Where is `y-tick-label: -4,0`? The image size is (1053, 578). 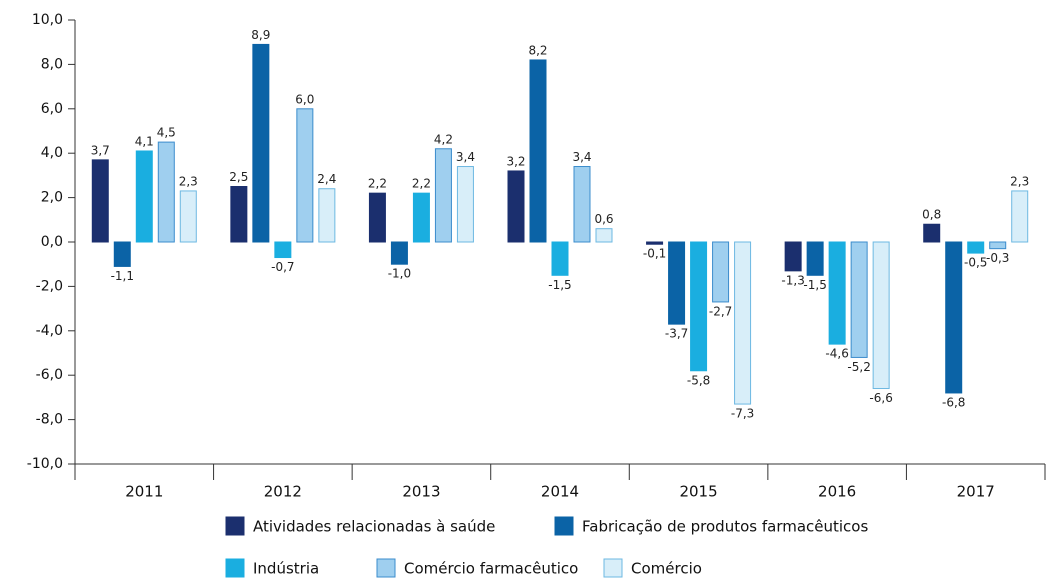
y-tick-label: -4,0 is located at coordinates (49, 331).